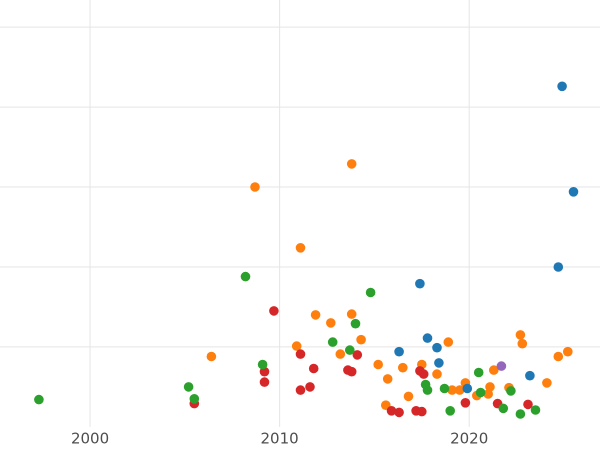  Describe the element at coordinates (280, 438) in the screenshot. I see `x-tick-label: 2010` at that location.